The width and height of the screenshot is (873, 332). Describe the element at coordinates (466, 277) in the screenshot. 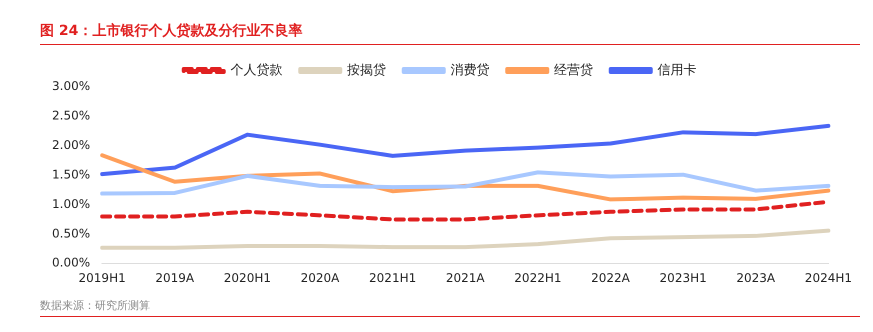

I see `x-tick-label: 2021A` at that location.